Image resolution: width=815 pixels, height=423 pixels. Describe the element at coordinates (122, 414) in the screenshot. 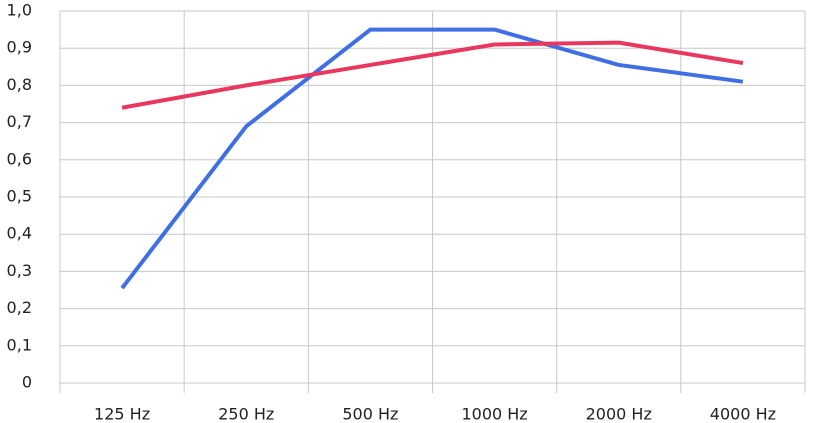

I see `x-tick-label: 125 Hz` at that location.